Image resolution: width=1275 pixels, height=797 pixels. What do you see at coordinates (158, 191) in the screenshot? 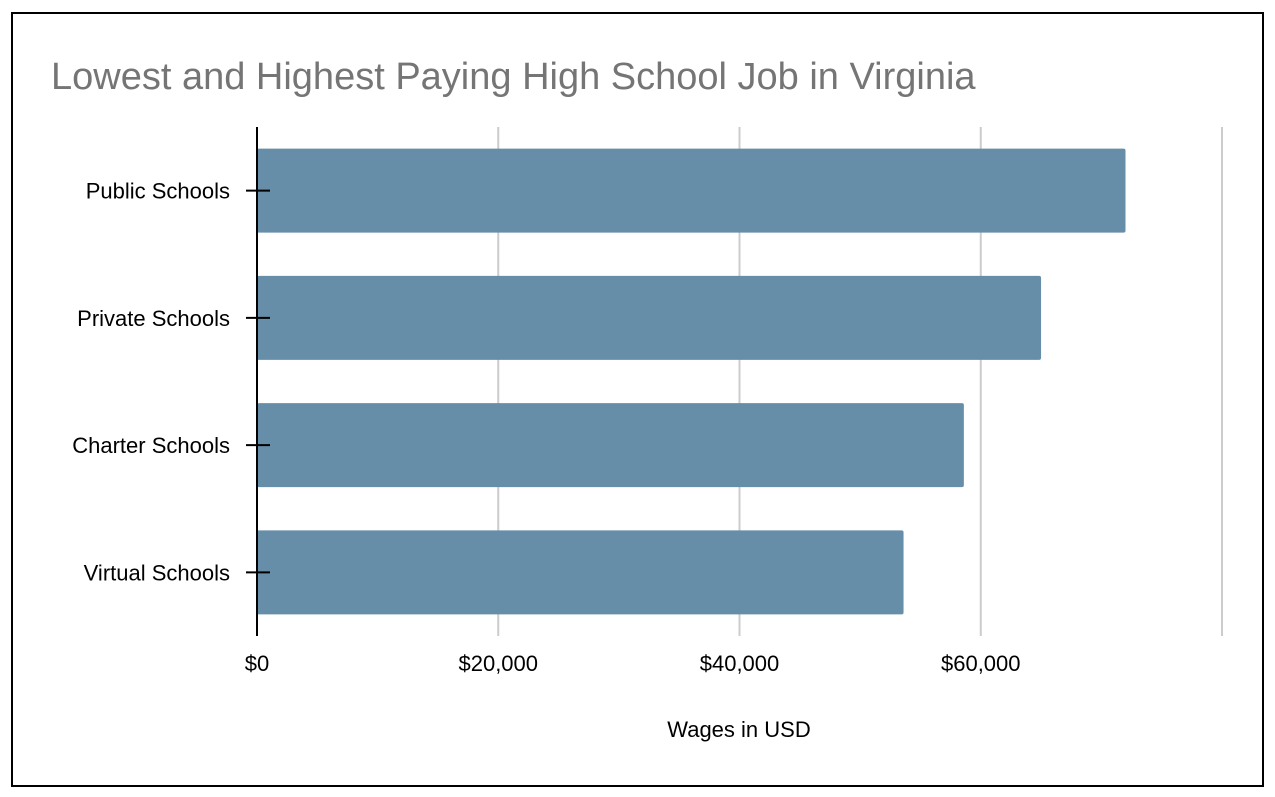
I see `y-tick-label: Public Schools` at bounding box center [158, 191].